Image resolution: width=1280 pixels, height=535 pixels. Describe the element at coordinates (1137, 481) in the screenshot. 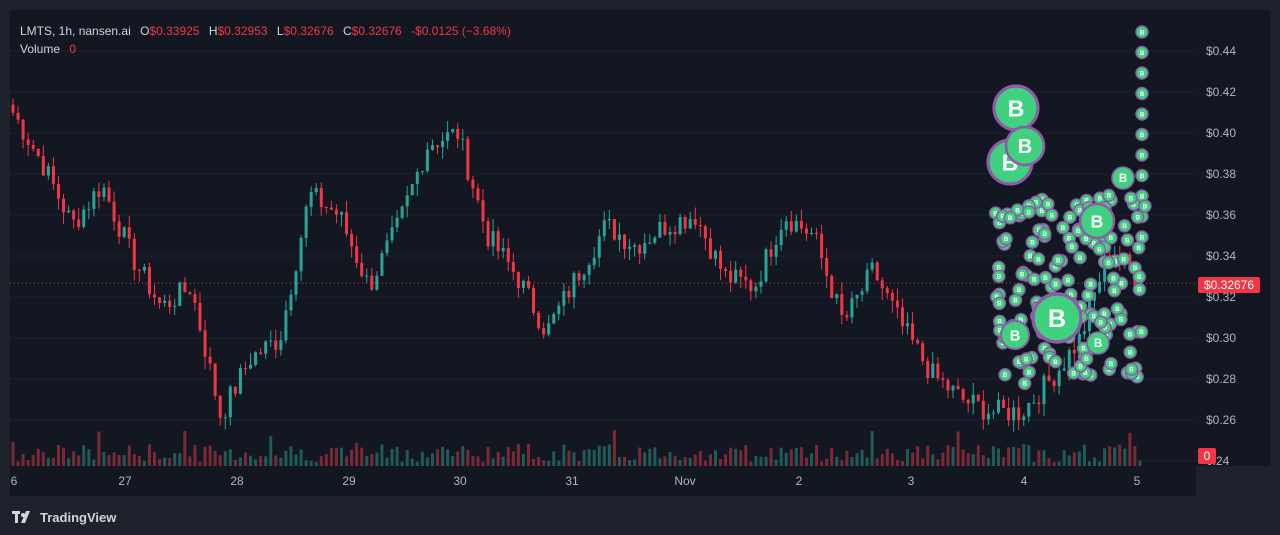

I see `time-tick: 5` at that location.